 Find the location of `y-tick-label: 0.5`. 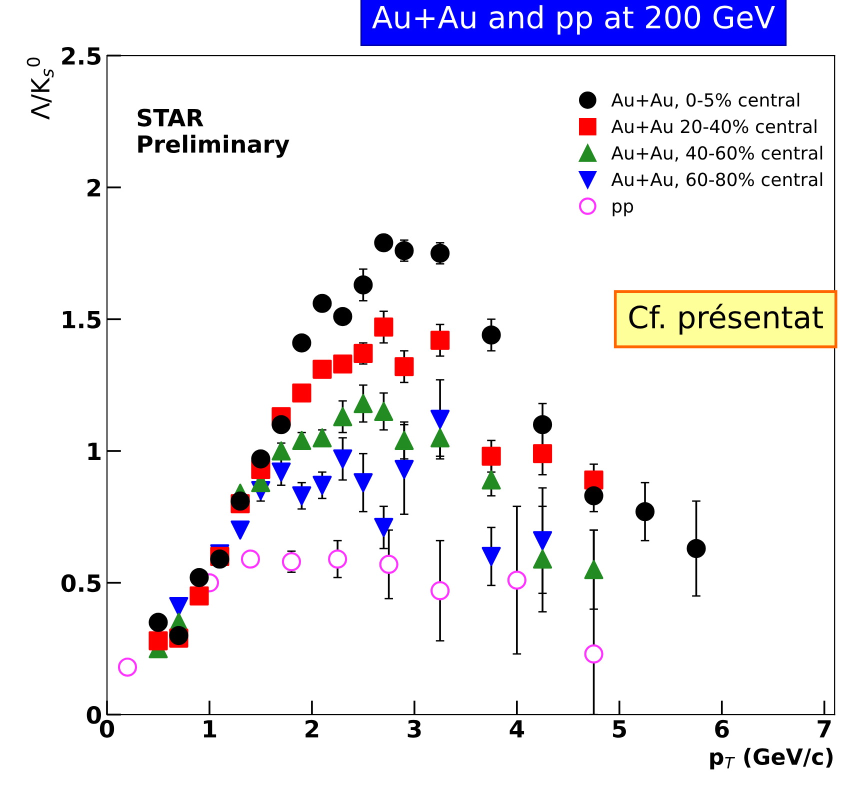

y-tick-label: 0.5 is located at coordinates (80, 583).